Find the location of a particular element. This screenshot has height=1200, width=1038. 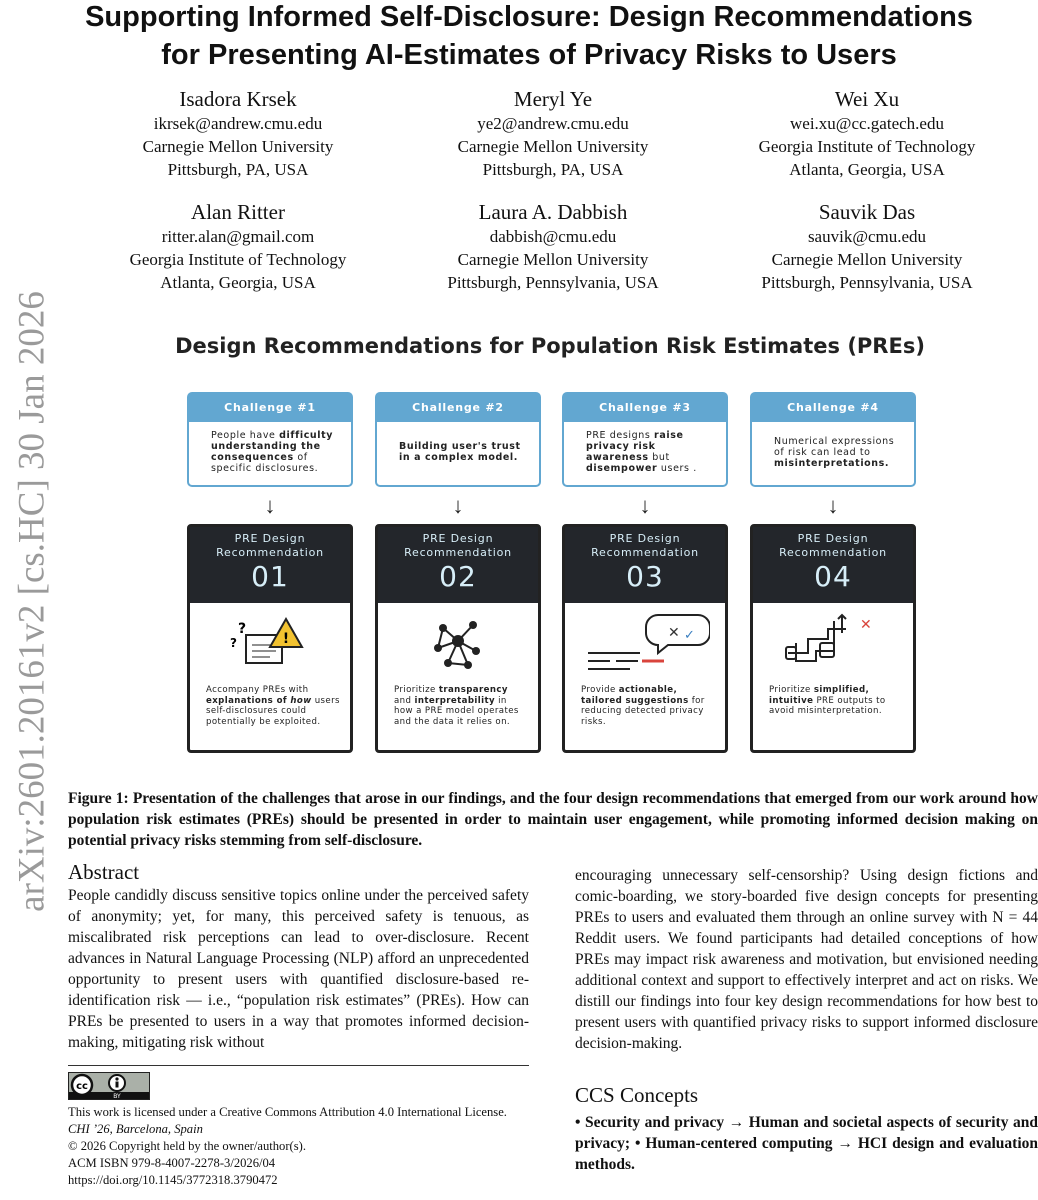

text: People have is located at coordinates (245, 435).